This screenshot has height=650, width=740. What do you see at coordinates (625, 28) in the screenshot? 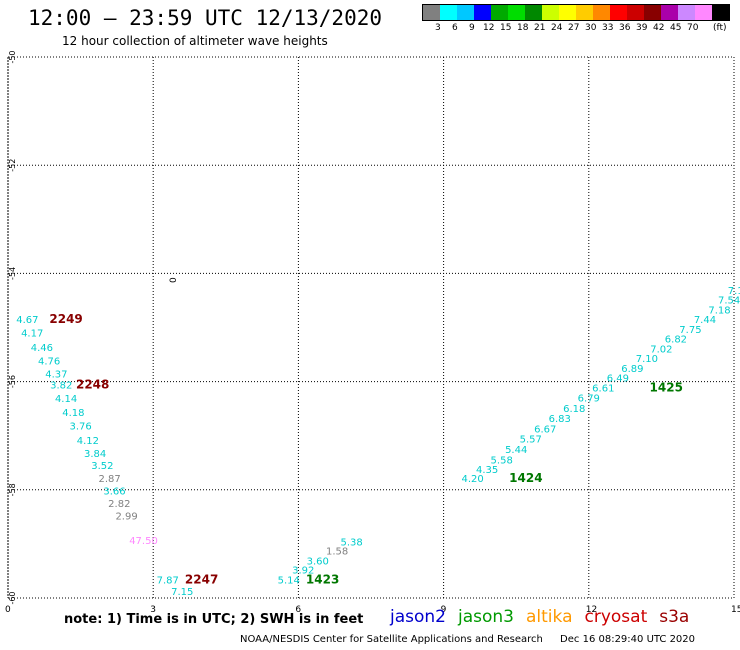
I see `legend-label-11: 36` at bounding box center [625, 28].